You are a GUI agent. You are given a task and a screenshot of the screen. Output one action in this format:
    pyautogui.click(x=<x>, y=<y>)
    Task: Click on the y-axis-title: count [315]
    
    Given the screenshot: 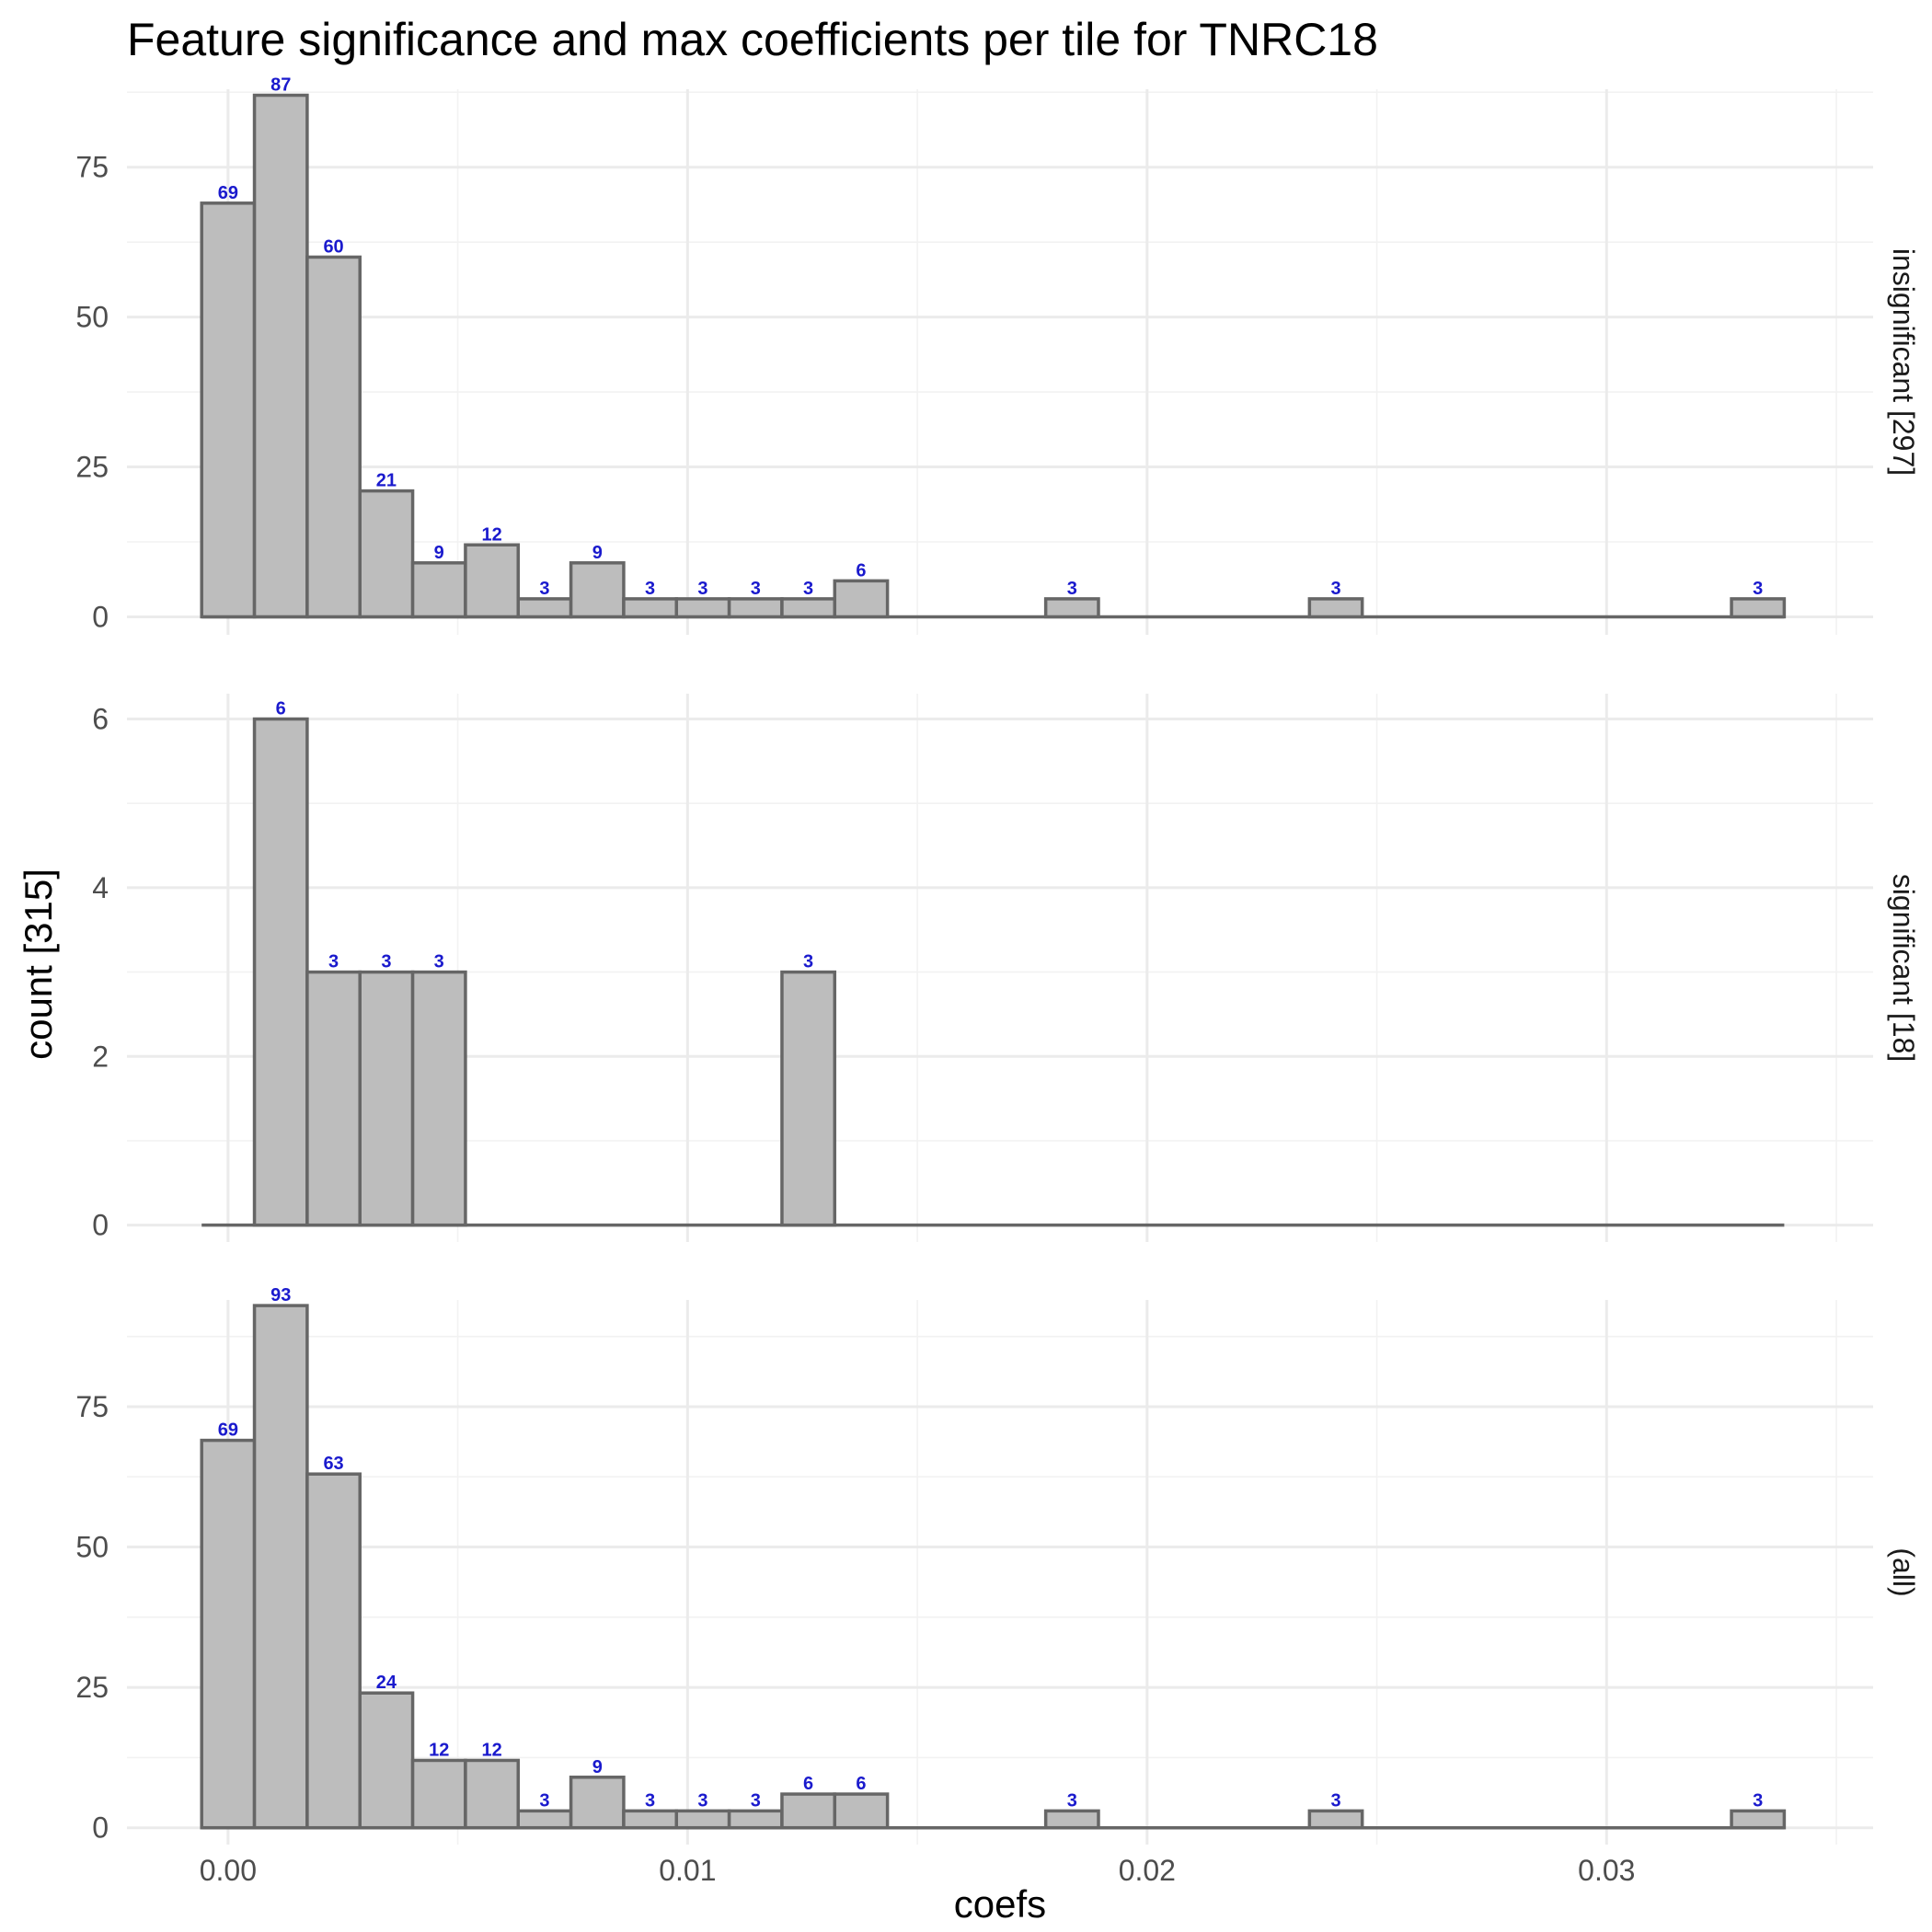 What is the action you would take?
    pyautogui.click(x=38, y=964)
    